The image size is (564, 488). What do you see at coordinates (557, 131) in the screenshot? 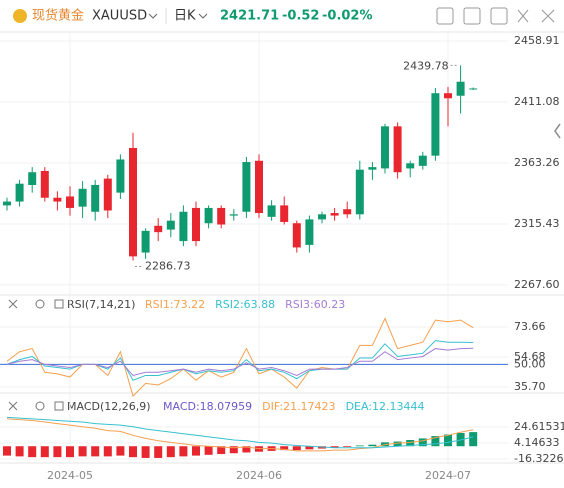
I see `collapse-arrow` at bounding box center [557, 131].